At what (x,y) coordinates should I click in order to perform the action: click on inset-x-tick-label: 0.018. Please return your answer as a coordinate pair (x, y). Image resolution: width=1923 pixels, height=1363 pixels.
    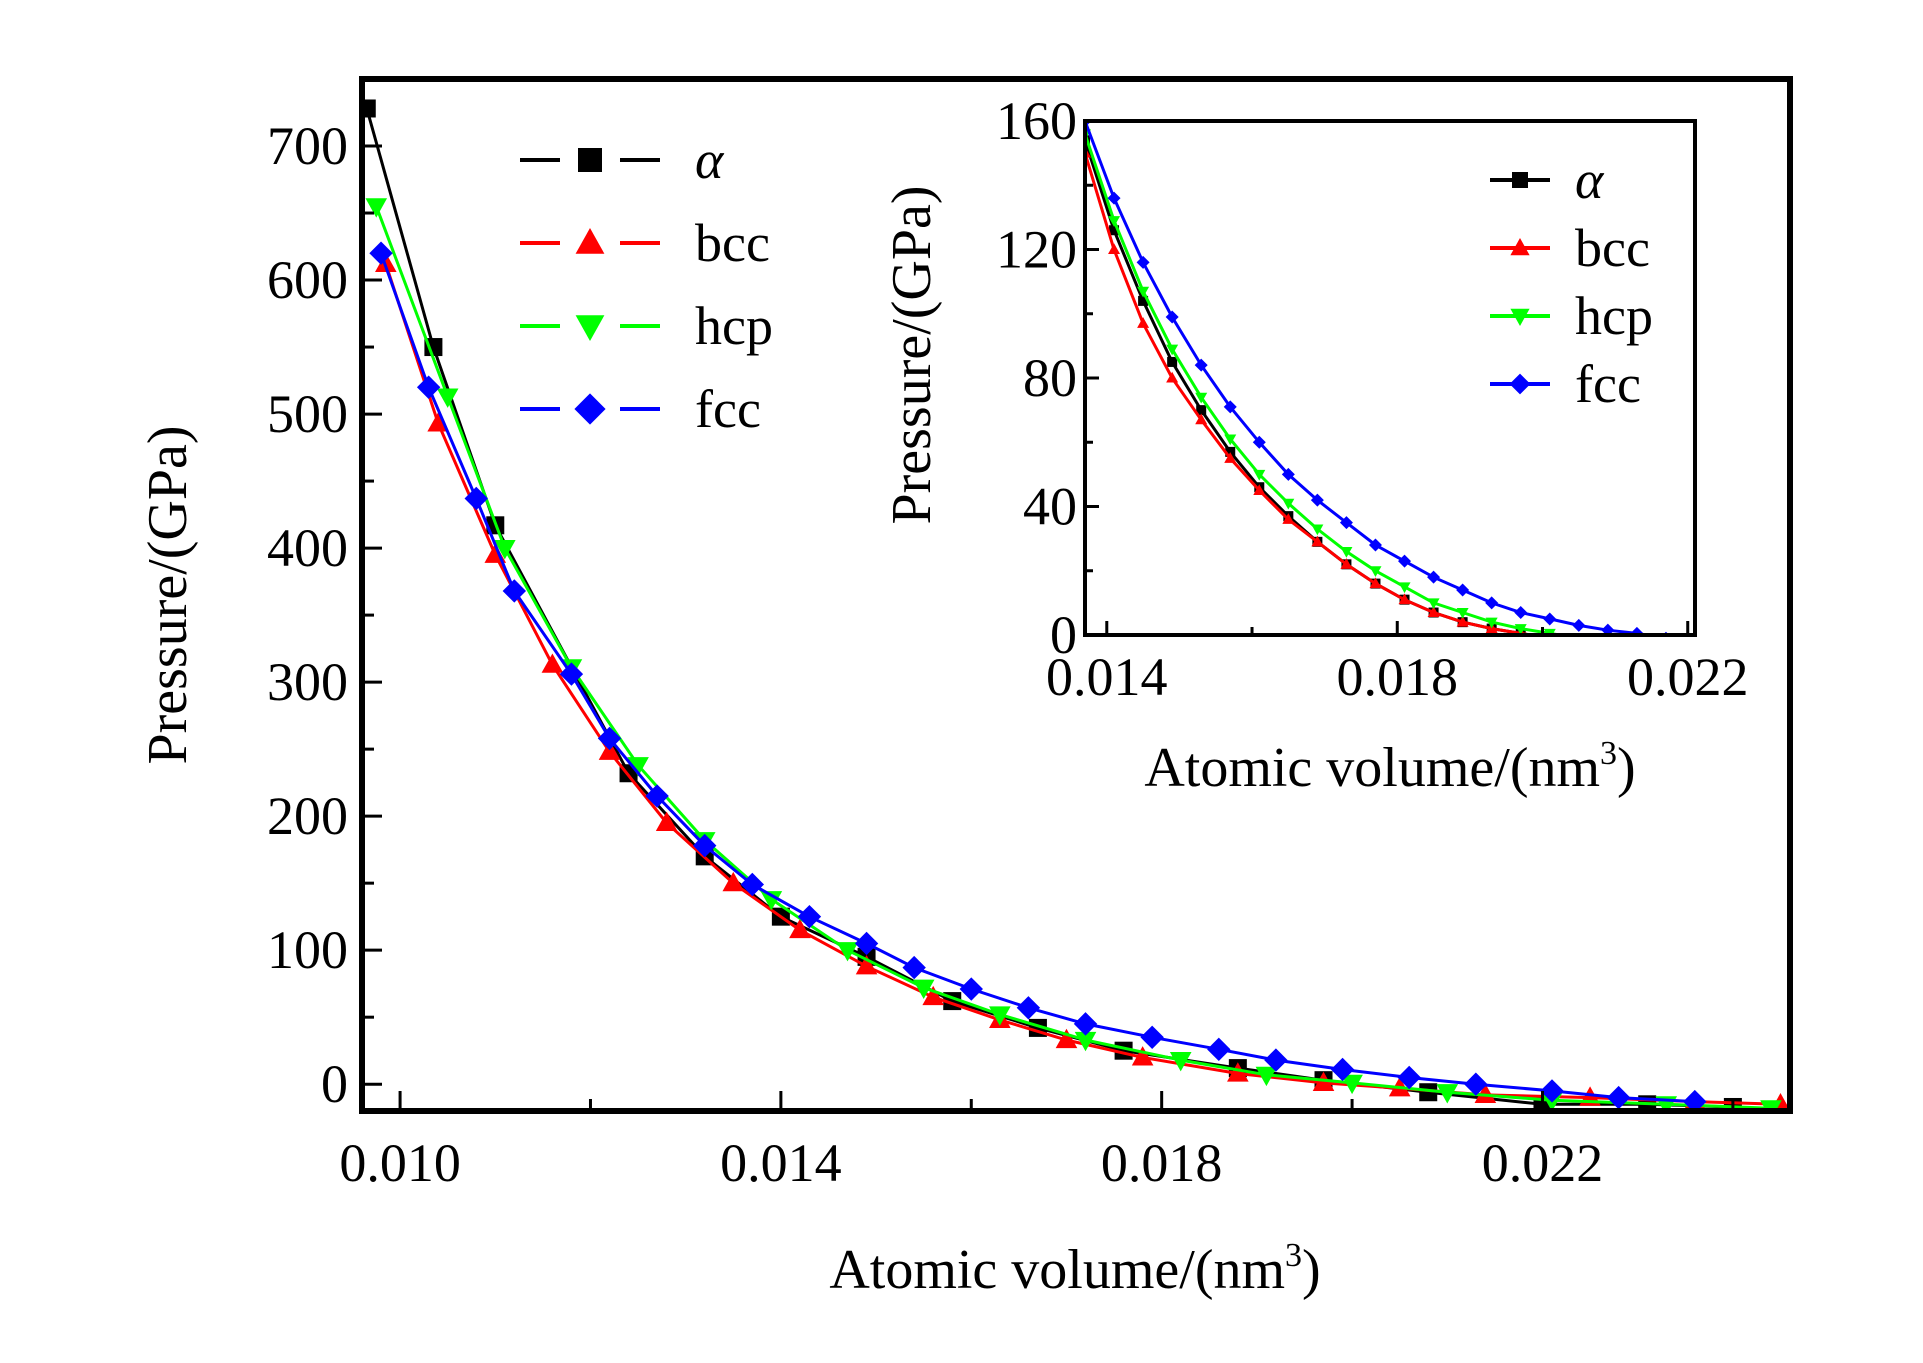
    Looking at the image, I should click on (1398, 677).